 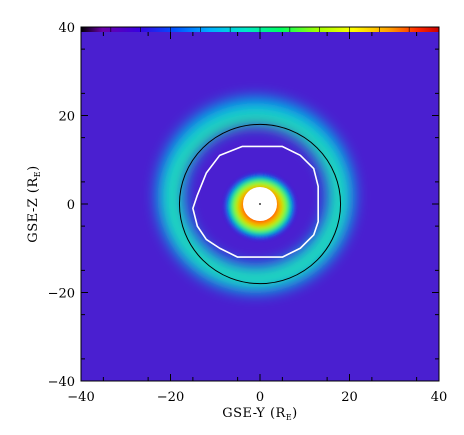 What do you see at coordinates (439, 397) in the screenshot?
I see `x-tick-label: 40` at bounding box center [439, 397].